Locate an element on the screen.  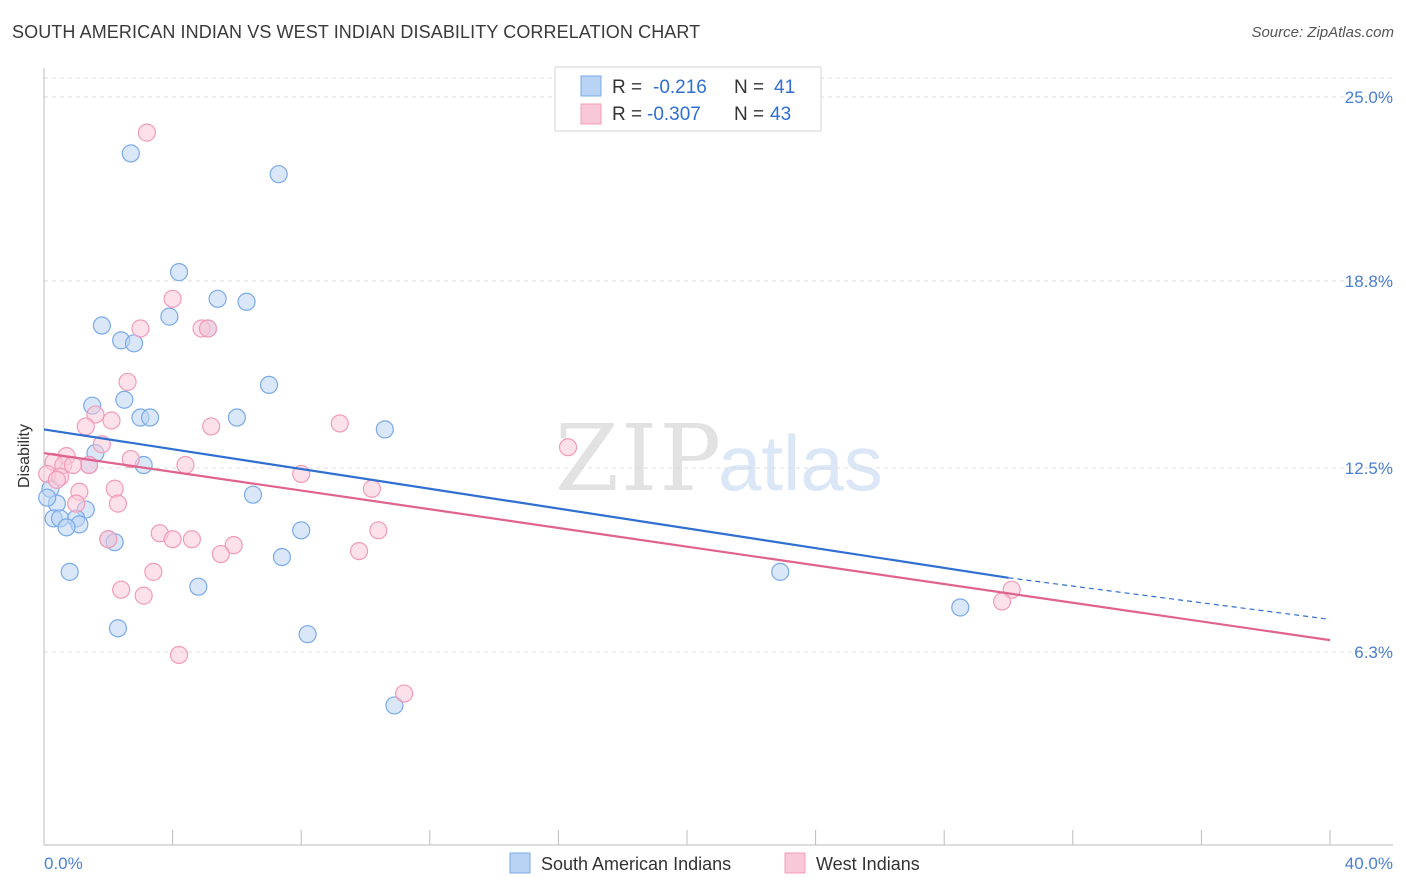
legend-n-label-2: N = is located at coordinates (749, 114).